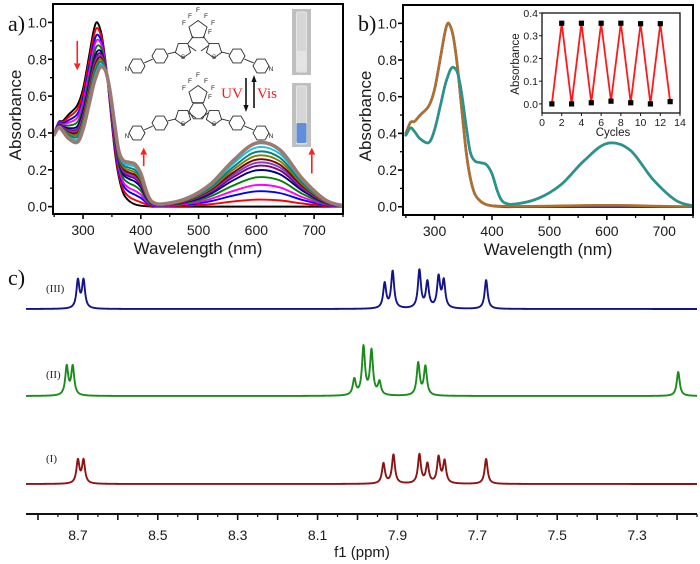  Describe the element at coordinates (530, 105) in the screenshot. I see `inset-y-tick-label: 0.0` at that location.